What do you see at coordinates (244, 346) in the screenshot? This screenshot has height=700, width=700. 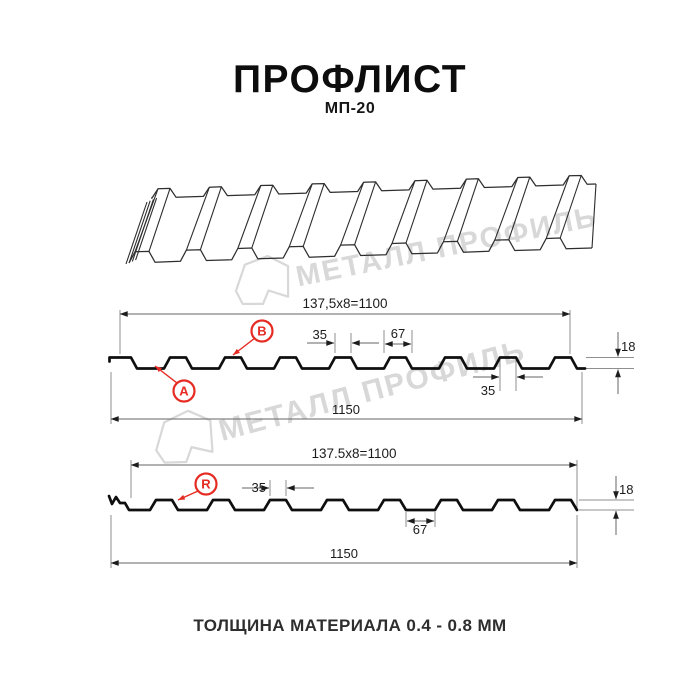 I see `callout-arrow-b` at bounding box center [244, 346].